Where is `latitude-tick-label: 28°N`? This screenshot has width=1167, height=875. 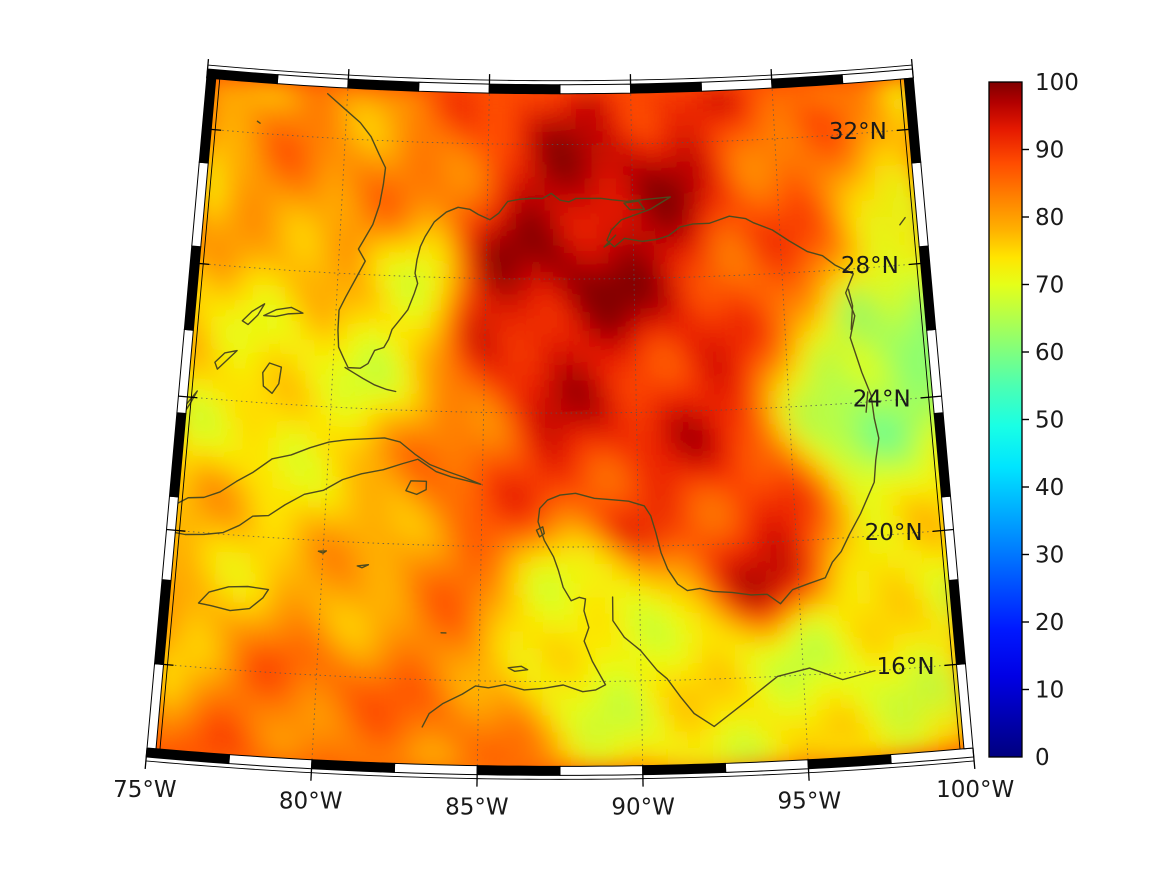 latitude-tick-label: 28°N is located at coordinates (870, 266).